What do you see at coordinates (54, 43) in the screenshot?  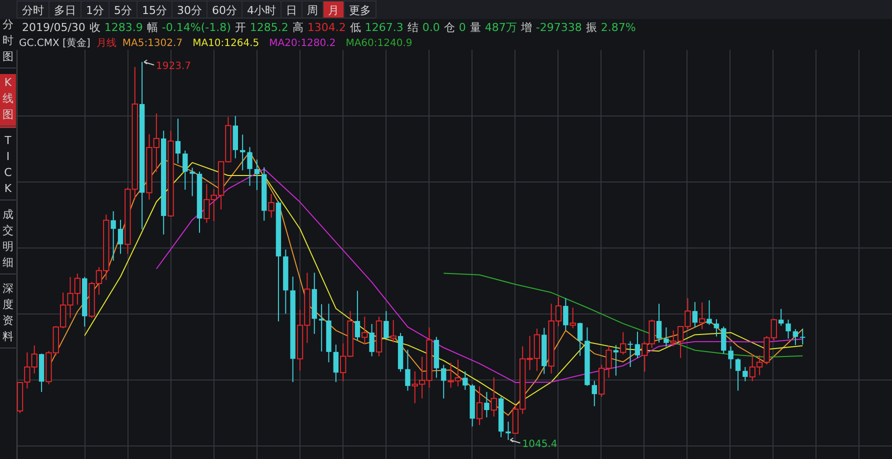 I see `text: GC.CMX [黄金]` at bounding box center [54, 43].